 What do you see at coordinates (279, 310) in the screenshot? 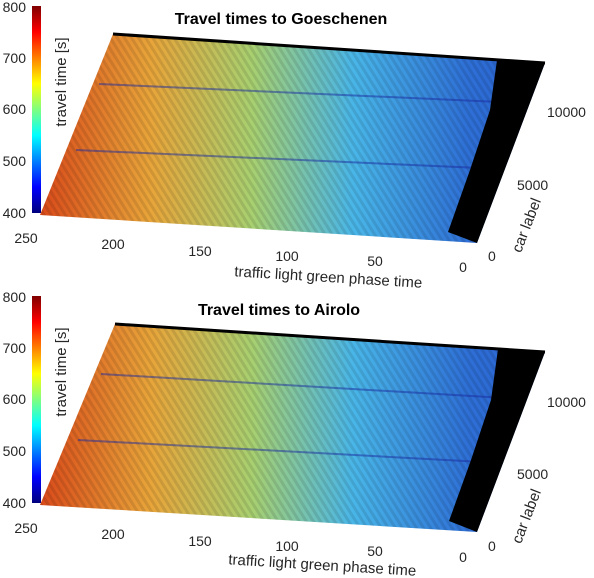
I see `chart-title: Travel times to Airolo` at bounding box center [279, 310].